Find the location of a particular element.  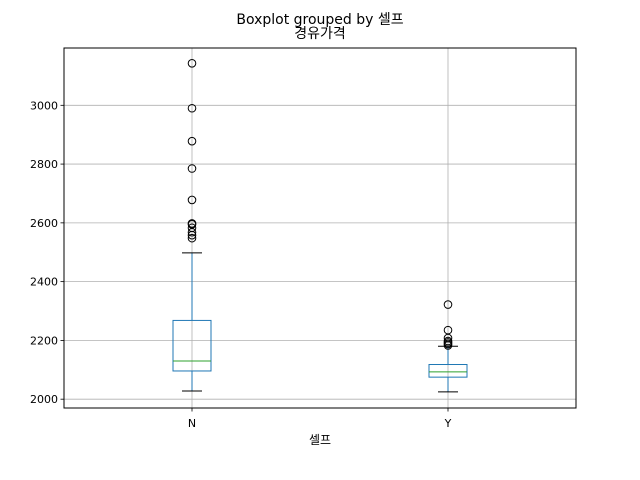

y-tick-label-2400: 2400 is located at coordinates (44, 282).